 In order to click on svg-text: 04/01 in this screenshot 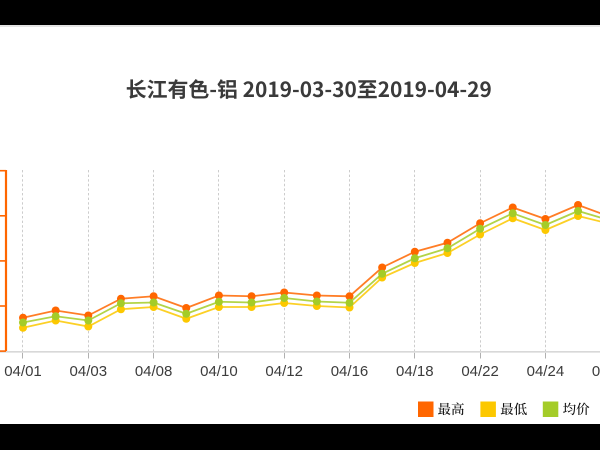, I will do `click(23, 371)`.